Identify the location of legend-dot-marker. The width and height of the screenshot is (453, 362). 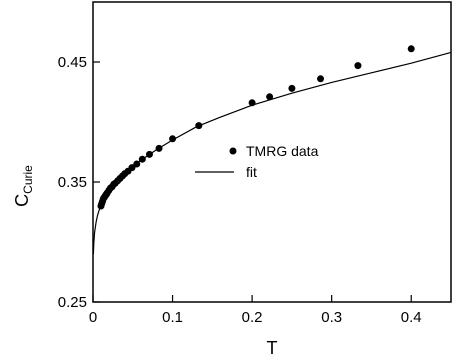
(233, 151).